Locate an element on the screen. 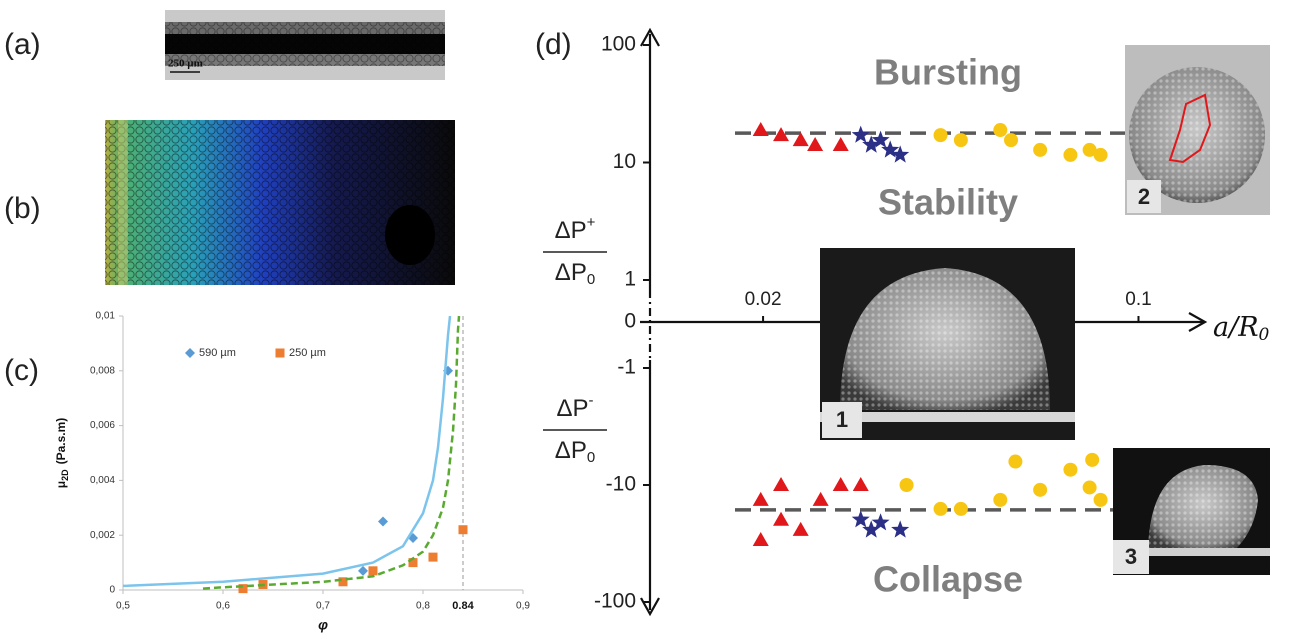 The width and height of the screenshot is (1306, 635). x-tick-label: 0,5 is located at coordinates (123, 606).